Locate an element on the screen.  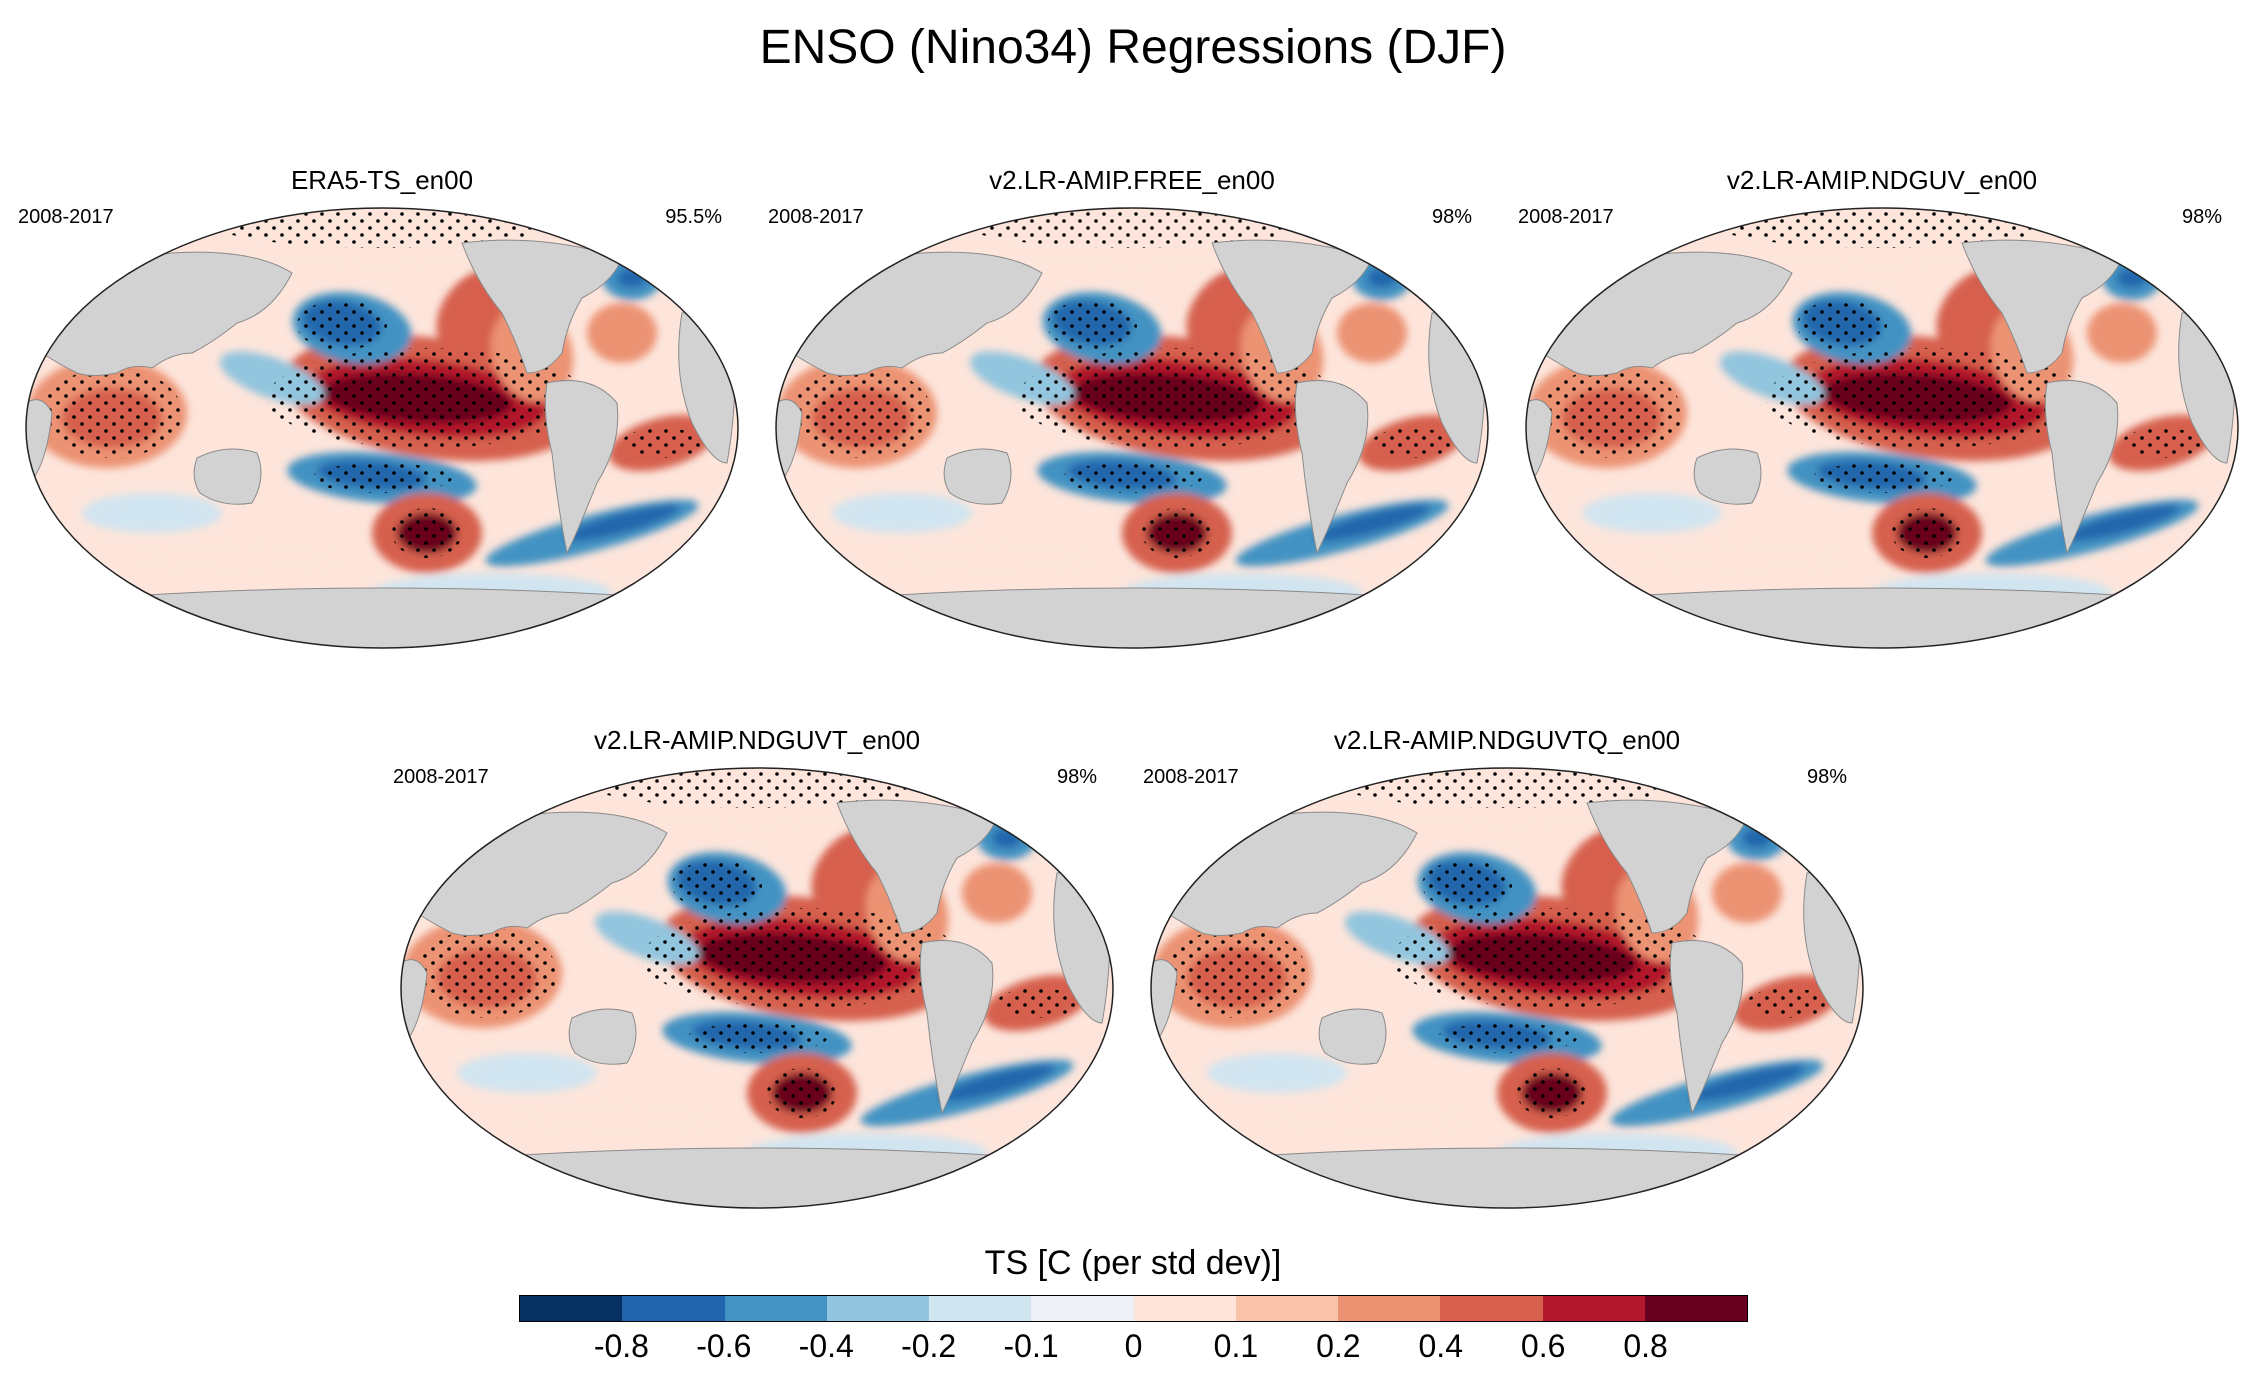
panel-1-significance: 95.5% is located at coordinates (693, 217).